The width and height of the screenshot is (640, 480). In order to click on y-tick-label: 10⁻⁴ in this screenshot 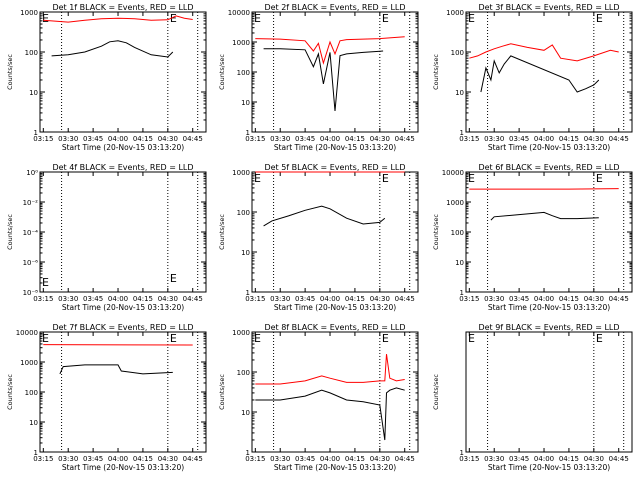, I will do `click(31, 233)`.